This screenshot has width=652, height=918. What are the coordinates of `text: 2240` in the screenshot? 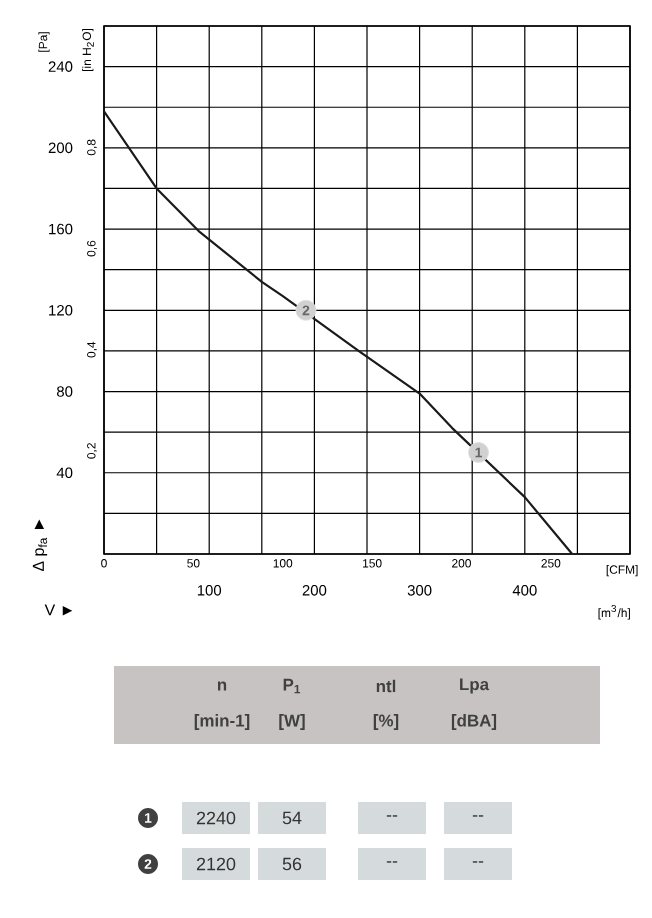 It's located at (216, 818).